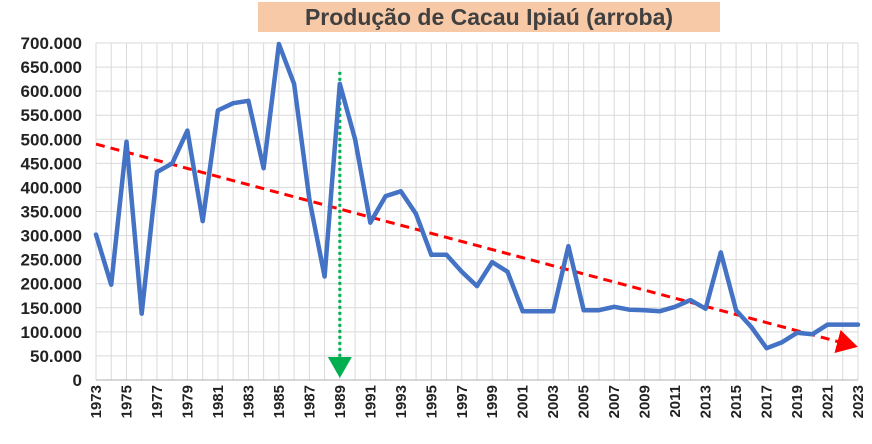 This screenshot has height=444, width=872. I want to click on y-tick-label: 500.000, so click(51, 139).